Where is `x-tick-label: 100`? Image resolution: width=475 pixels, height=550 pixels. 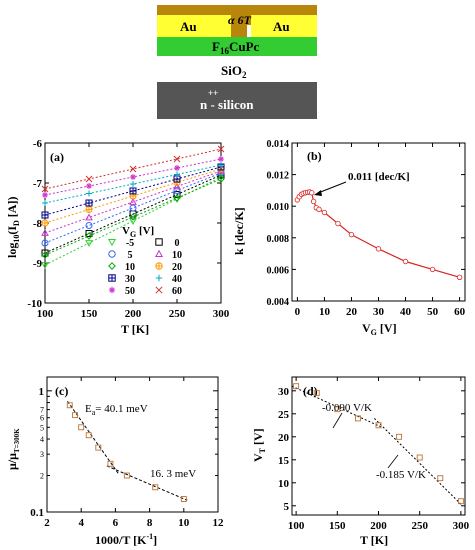
x-tick-label: 100 is located at coordinates (296, 526).